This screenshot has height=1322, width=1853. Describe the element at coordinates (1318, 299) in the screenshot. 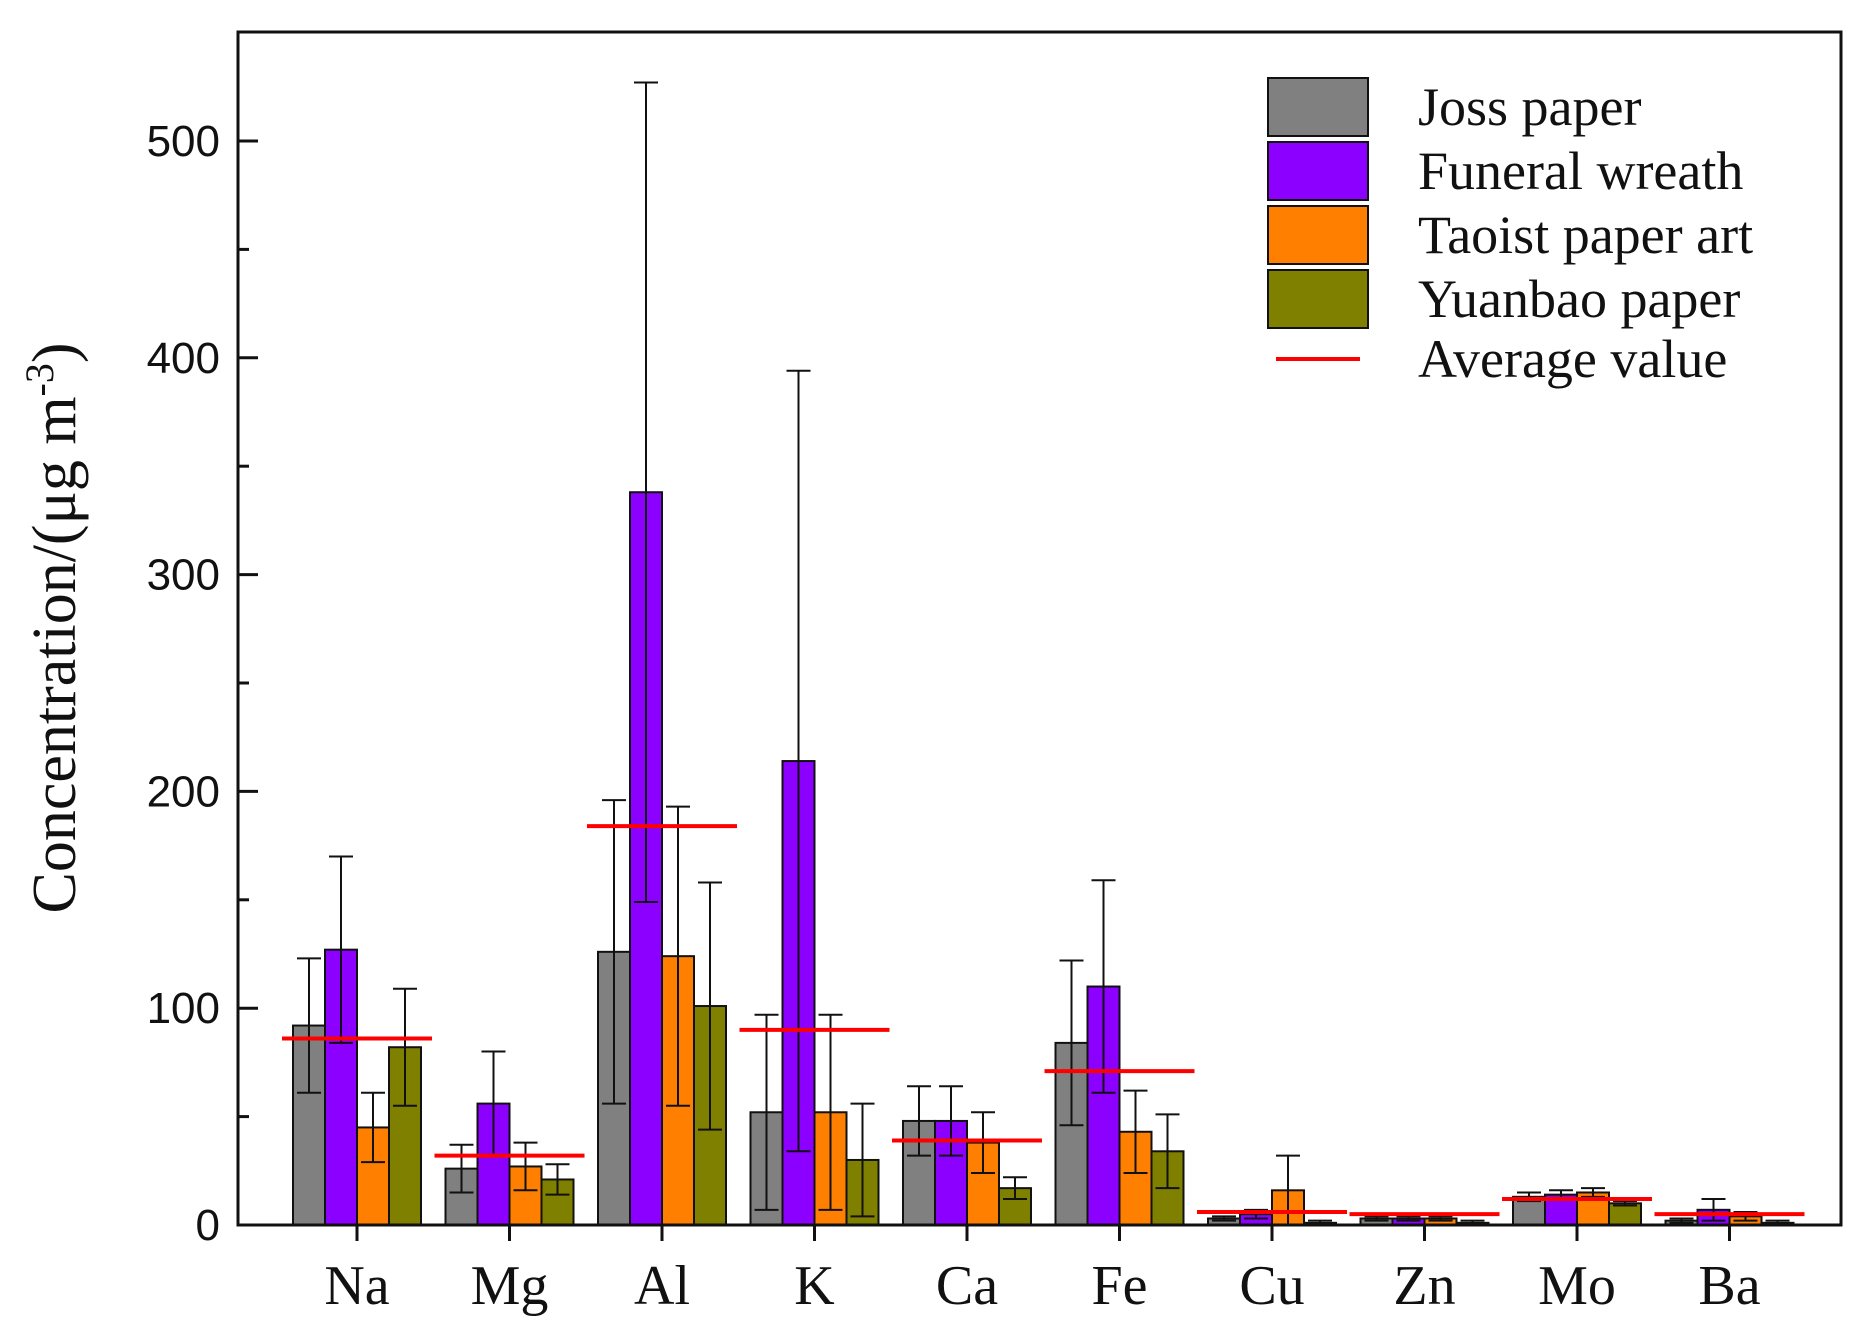

I see `legend-swatch-yuanbao-paper` at that location.